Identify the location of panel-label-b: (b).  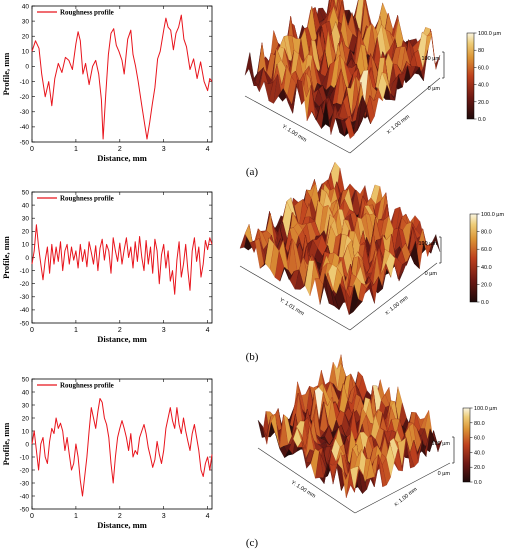
(252, 357).